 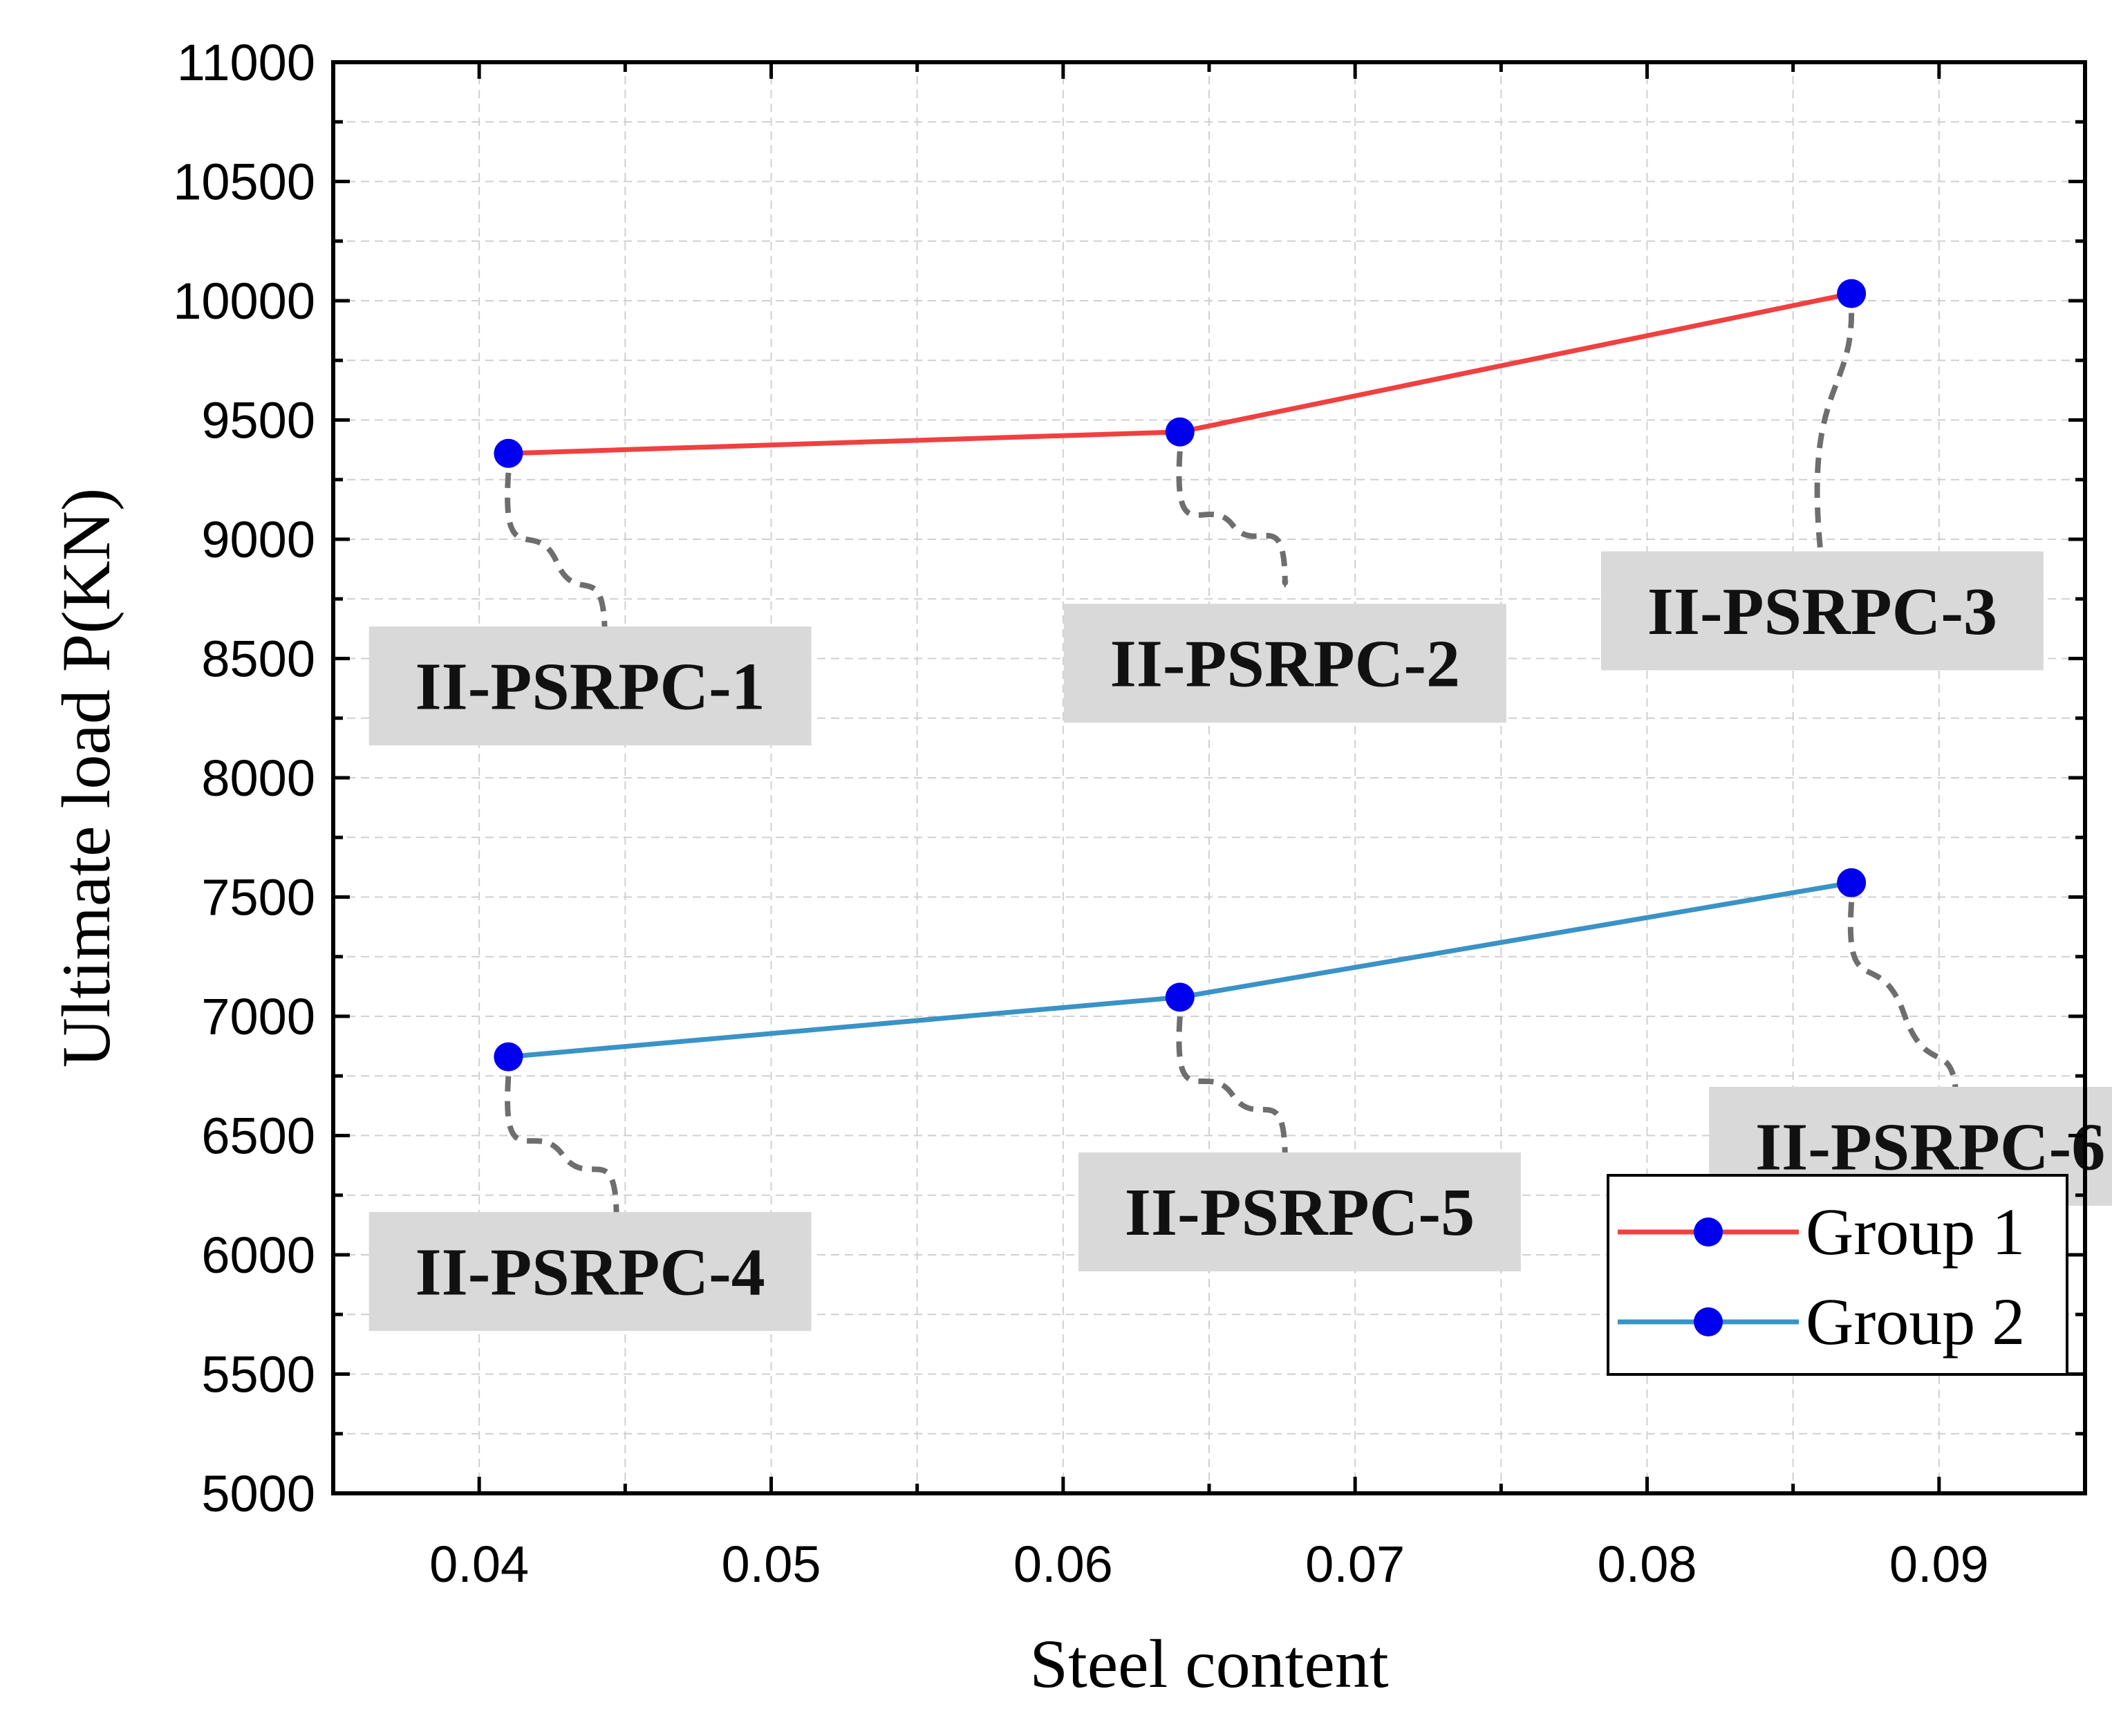 What do you see at coordinates (479, 1564) in the screenshot?
I see `x-tick-label: 0.04` at bounding box center [479, 1564].